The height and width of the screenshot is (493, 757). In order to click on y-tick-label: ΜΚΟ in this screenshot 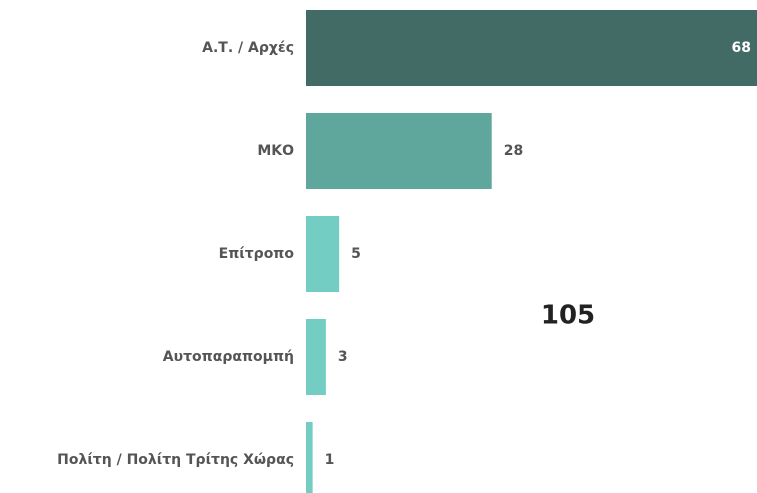, I will do `click(275, 151)`.